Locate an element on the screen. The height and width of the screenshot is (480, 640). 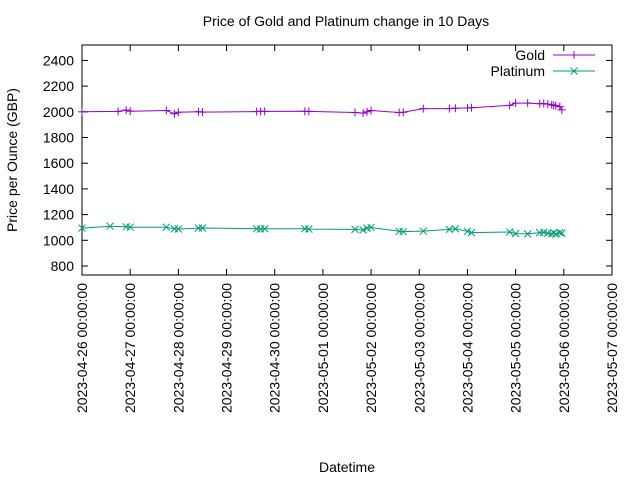
platinum-line is located at coordinates (321, 230).